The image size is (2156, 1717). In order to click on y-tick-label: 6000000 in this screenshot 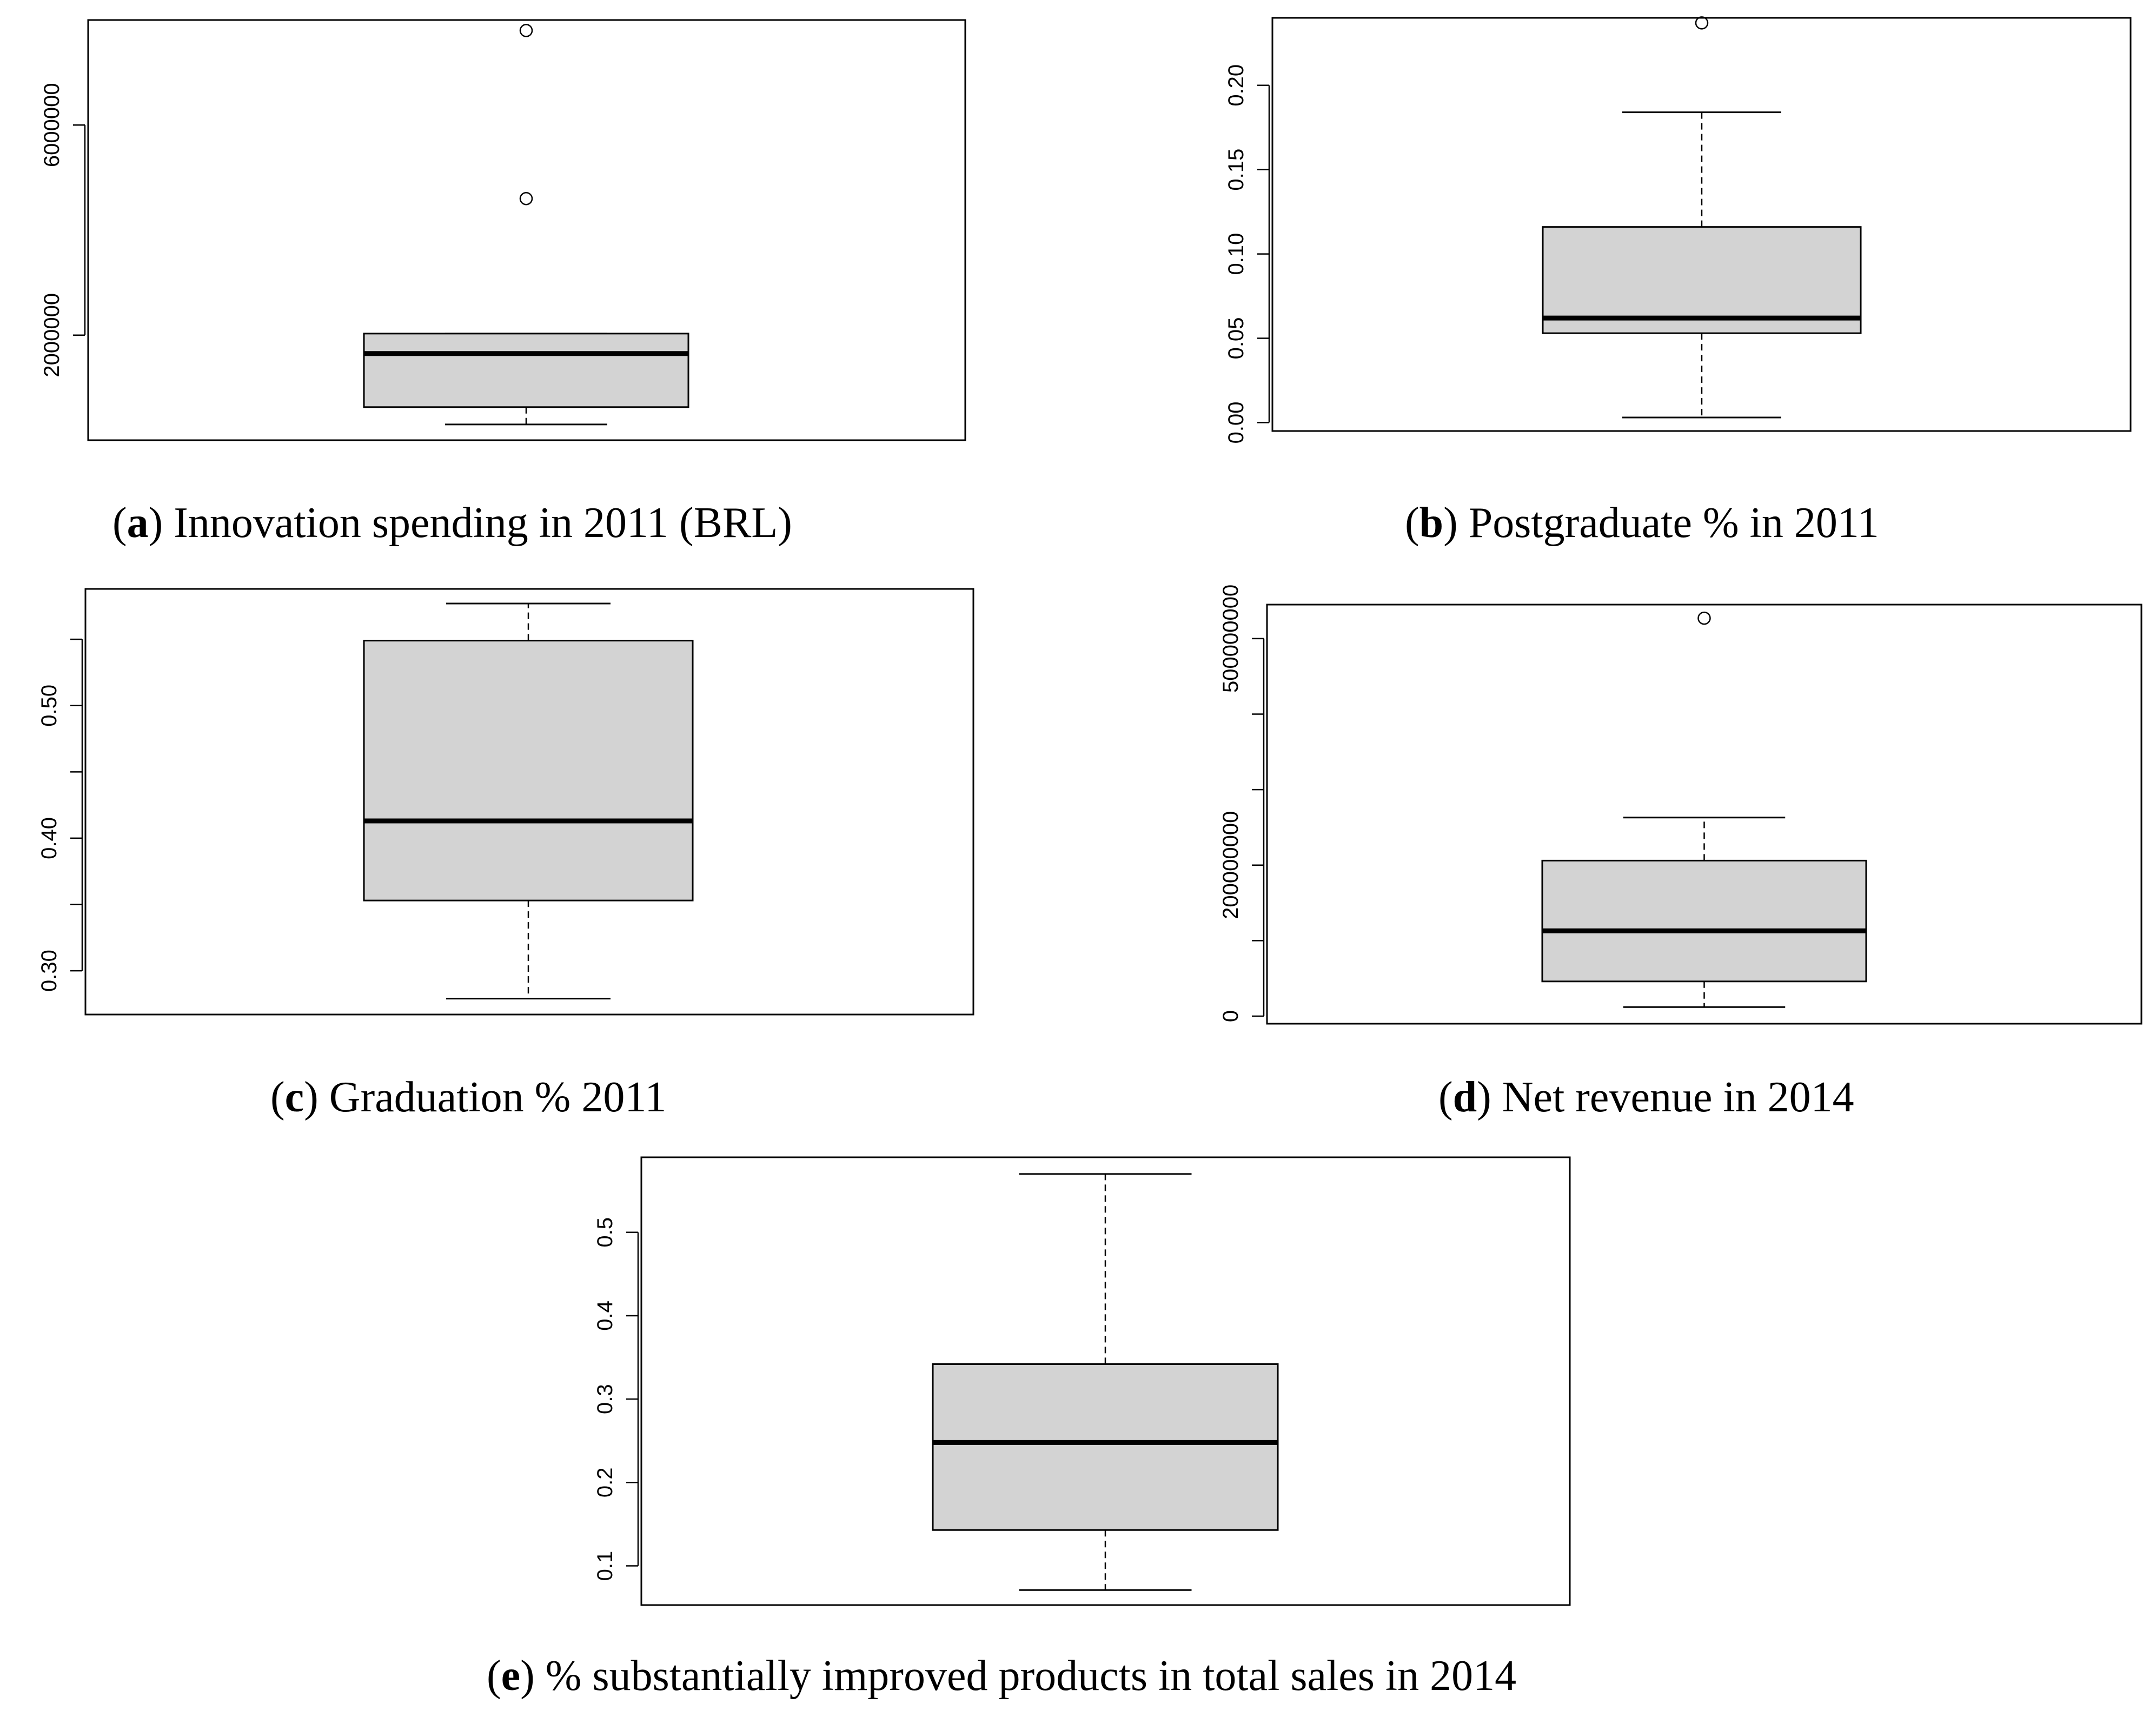, I will do `click(52, 125)`.